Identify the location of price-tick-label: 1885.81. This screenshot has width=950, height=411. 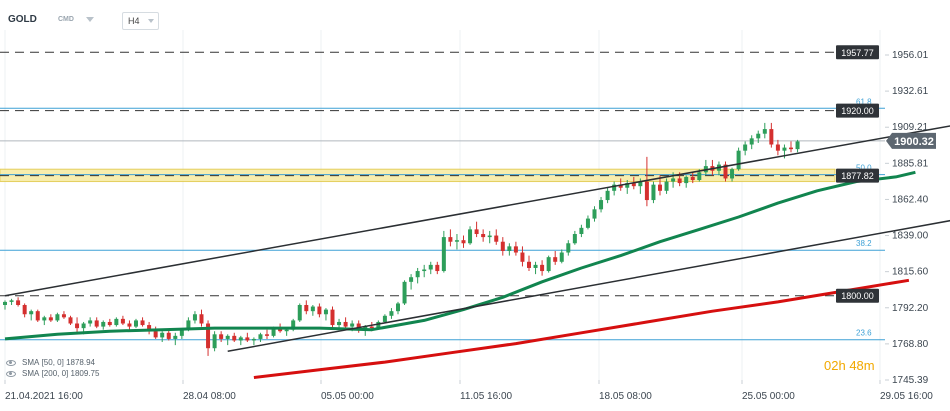
(910, 163).